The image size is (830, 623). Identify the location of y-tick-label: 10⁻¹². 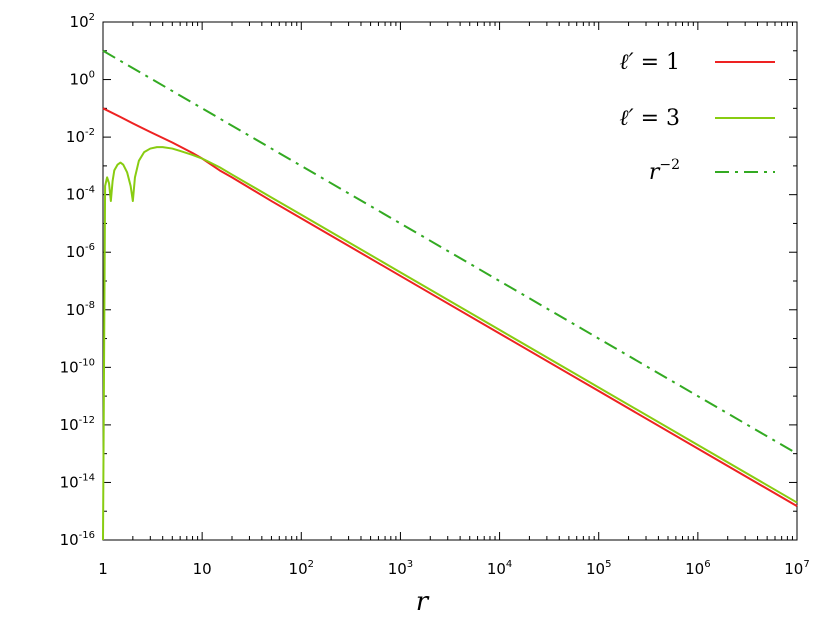
(77, 424).